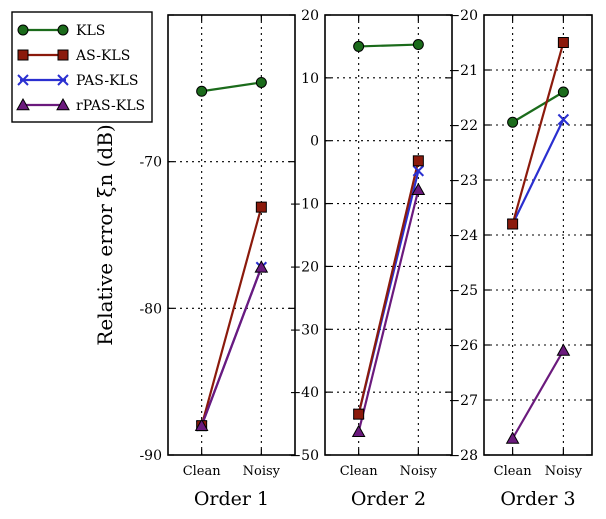  What do you see at coordinates (388, 499) in the screenshot?
I see `panel-title: Order 2` at bounding box center [388, 499].